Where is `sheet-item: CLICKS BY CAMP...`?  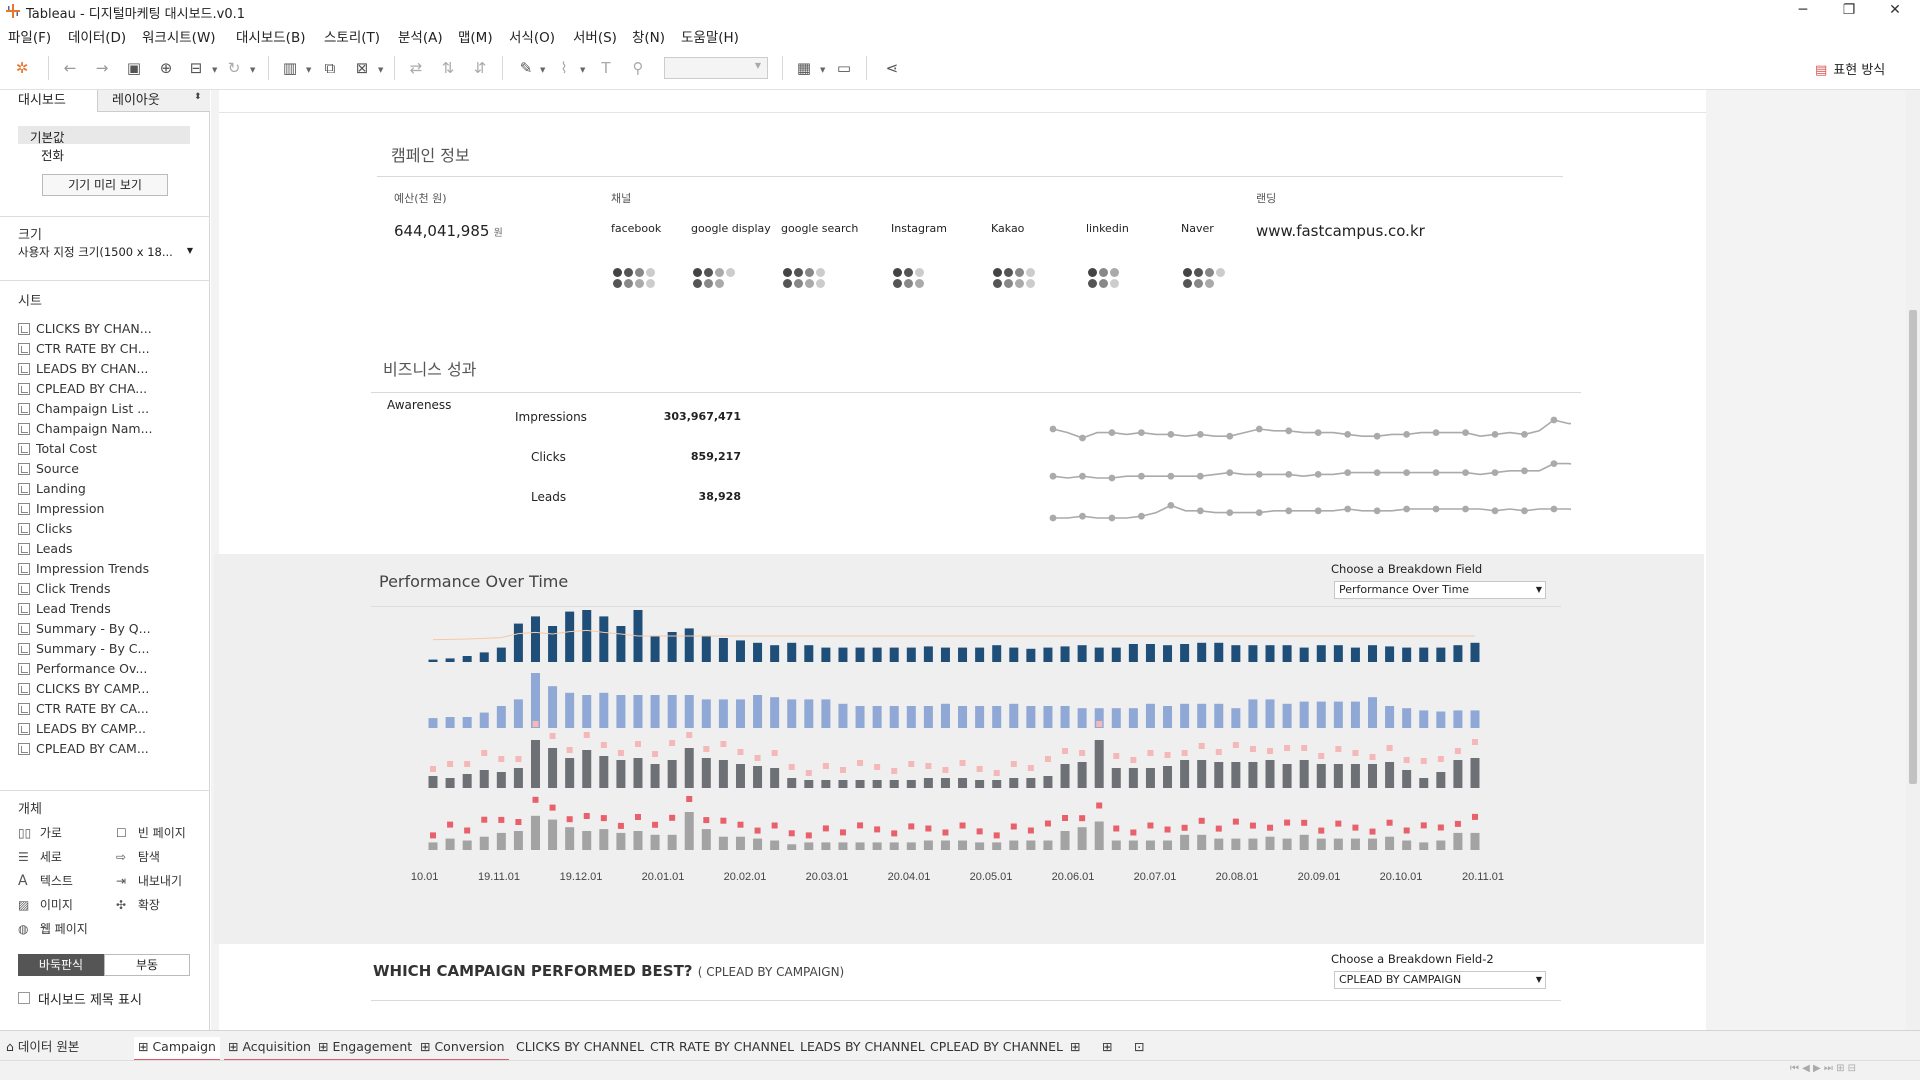 sheet-item: CLICKS BY CAMP... is located at coordinates (83, 689).